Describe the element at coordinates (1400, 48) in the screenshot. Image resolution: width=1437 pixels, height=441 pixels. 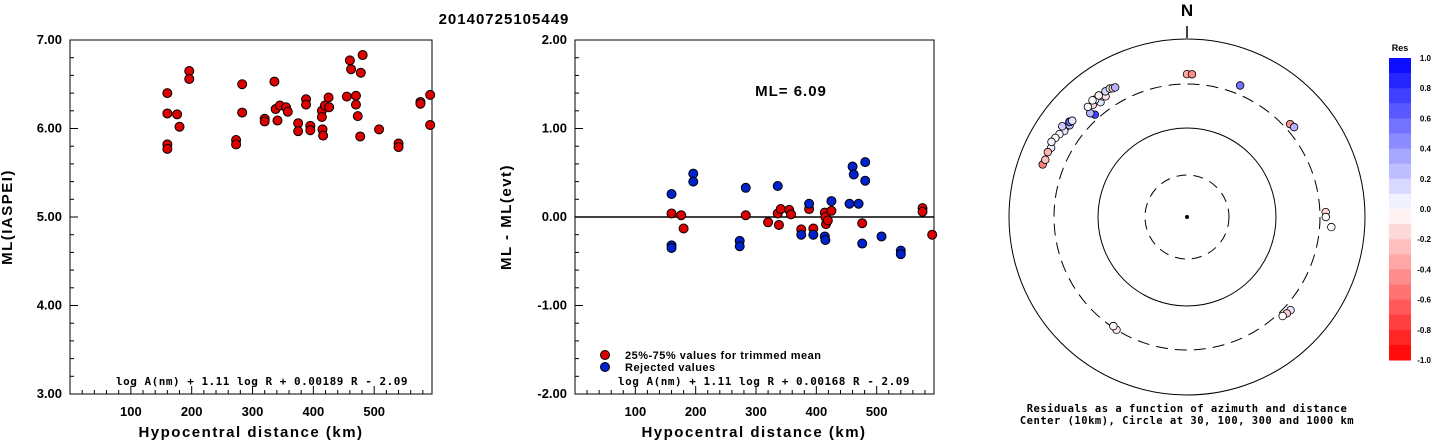
I see `colorbar-title: Res` at that location.